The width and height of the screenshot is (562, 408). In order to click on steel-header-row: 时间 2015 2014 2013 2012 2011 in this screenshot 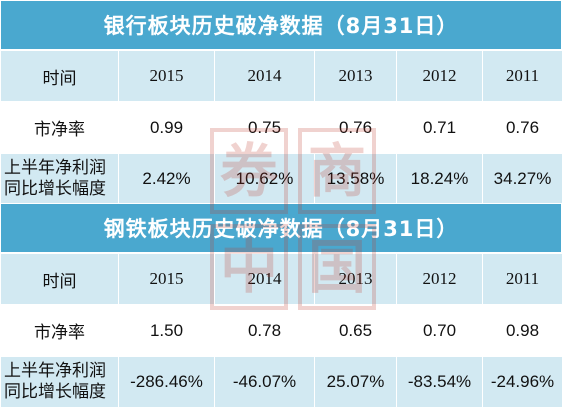, I will do `click(281, 279)`.